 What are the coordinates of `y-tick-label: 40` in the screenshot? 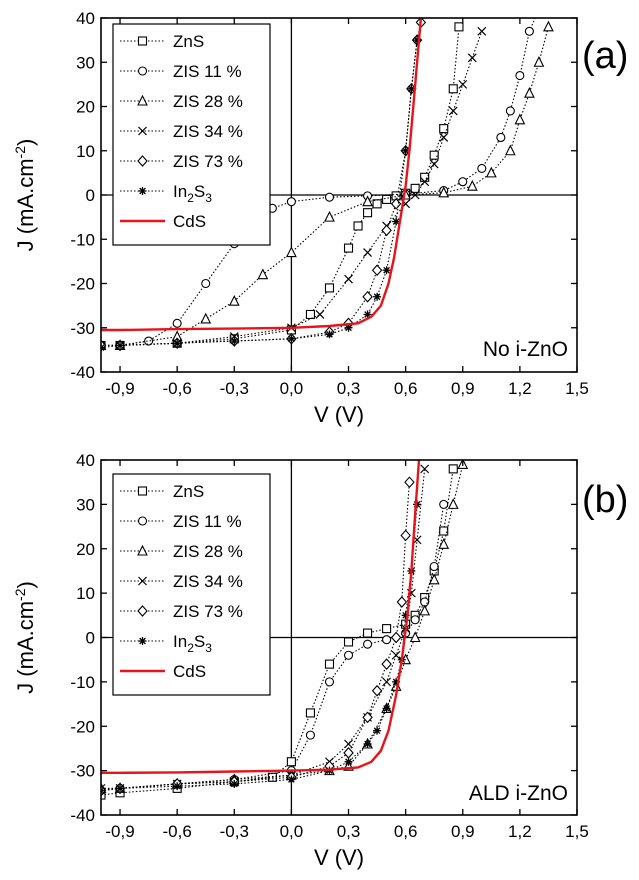 It's located at (85, 460).